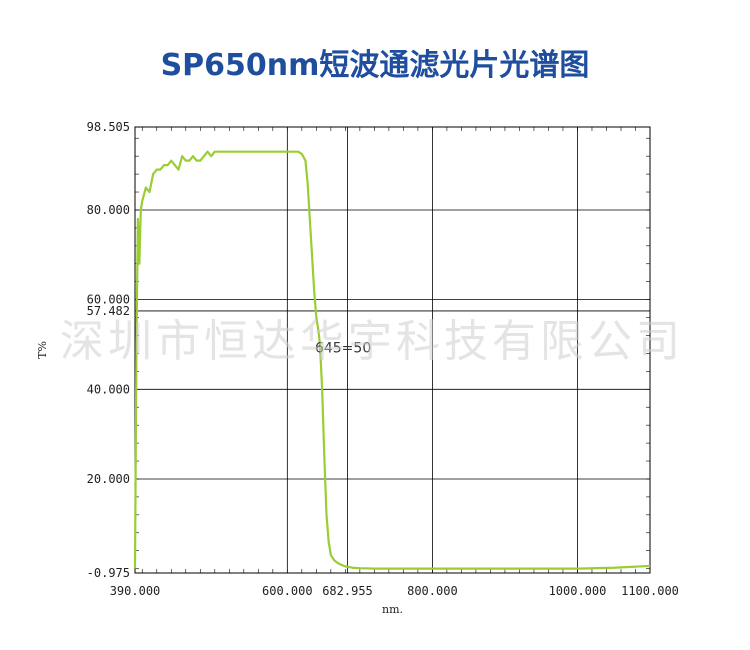  What do you see at coordinates (432, 591) in the screenshot?
I see `x-tick-label: 800.000` at bounding box center [432, 591].